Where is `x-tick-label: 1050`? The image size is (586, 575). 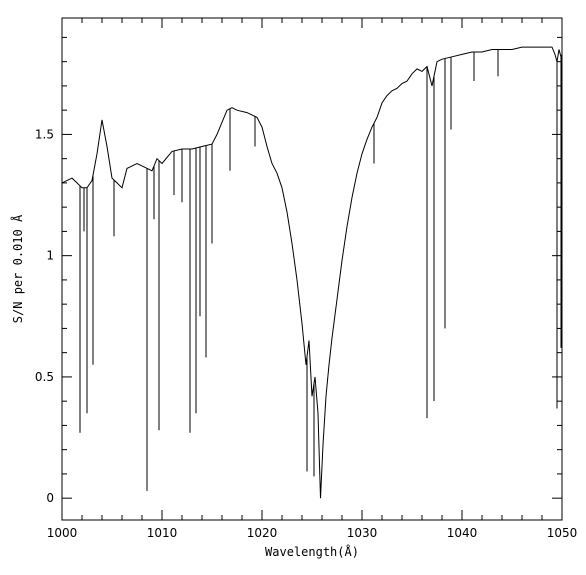
x-tick-label: 1050 is located at coordinates (562, 533).